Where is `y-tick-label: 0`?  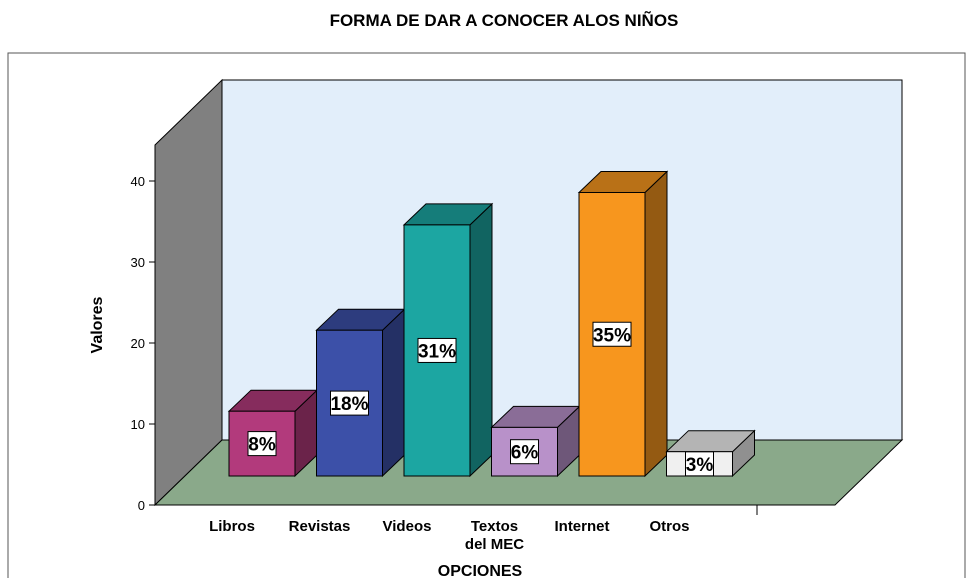 y-tick-label: 0 is located at coordinates (141, 505).